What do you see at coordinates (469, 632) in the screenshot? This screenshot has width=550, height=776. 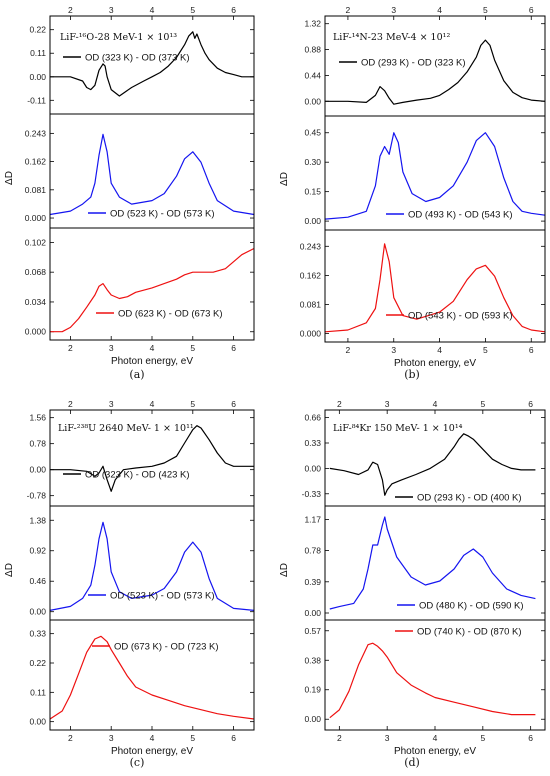 I see `legend-label: OD (740 K) - OD (870 K)` at bounding box center [469, 632].